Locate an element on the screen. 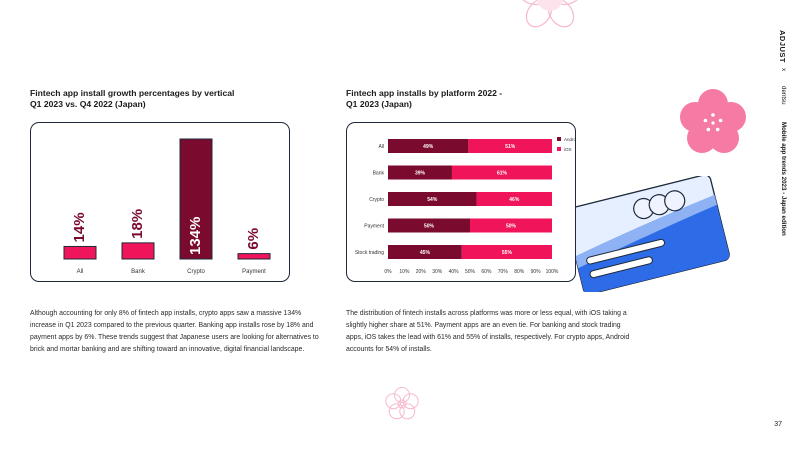  row-label-stock-trading: Stock trading is located at coordinates (369, 253).